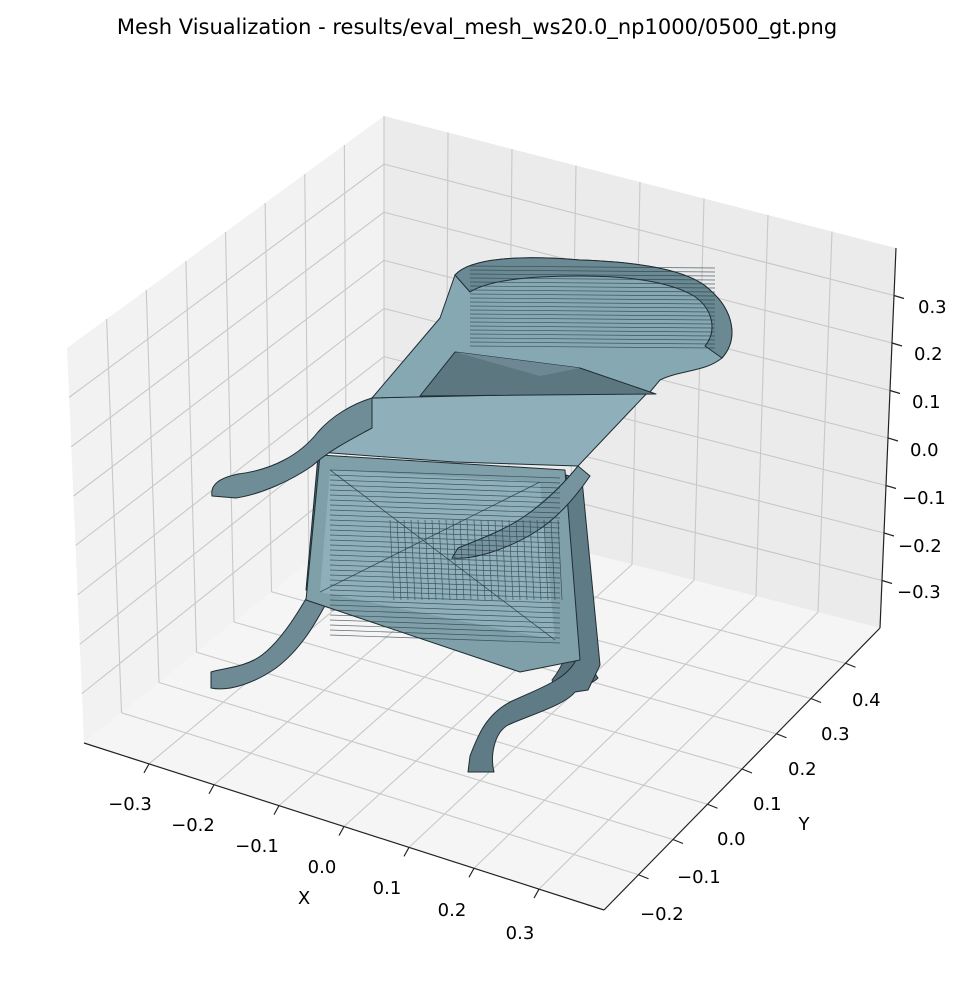 The image size is (965, 985). What do you see at coordinates (387, 888) in the screenshot?
I see `x-tick-label: 0.1` at bounding box center [387, 888].